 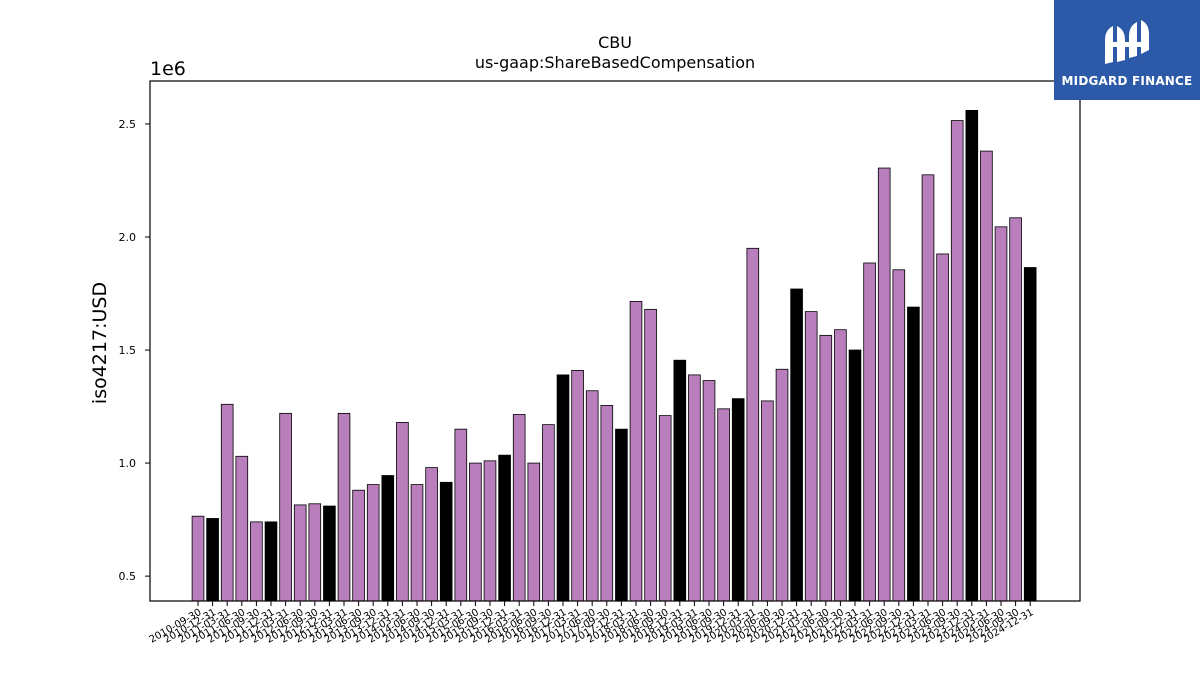 I want to click on y-tick-label: 2.0, so click(x=128, y=237).